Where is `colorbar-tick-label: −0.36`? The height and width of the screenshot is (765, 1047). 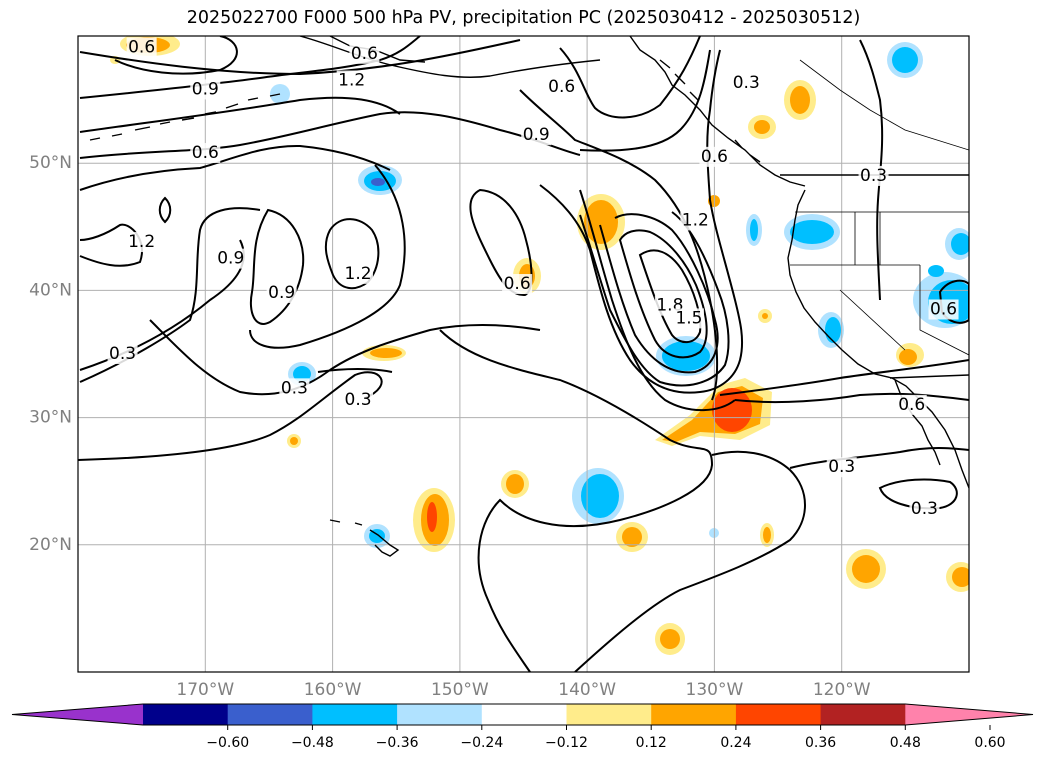
colorbar-tick-label: −0.36 is located at coordinates (397, 743).